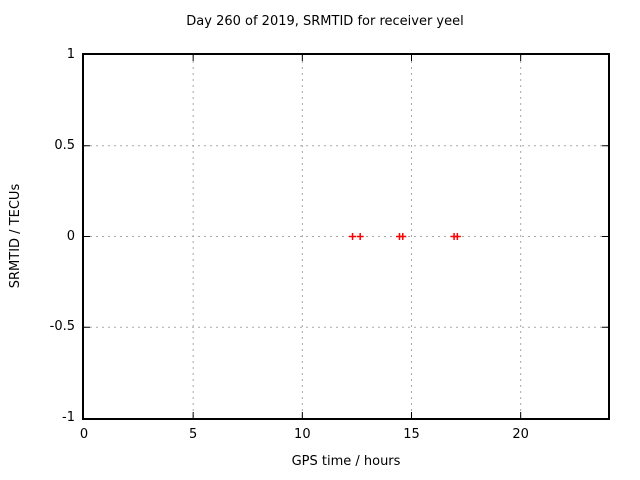  I want to click on x-tick-label: 15, so click(411, 434).